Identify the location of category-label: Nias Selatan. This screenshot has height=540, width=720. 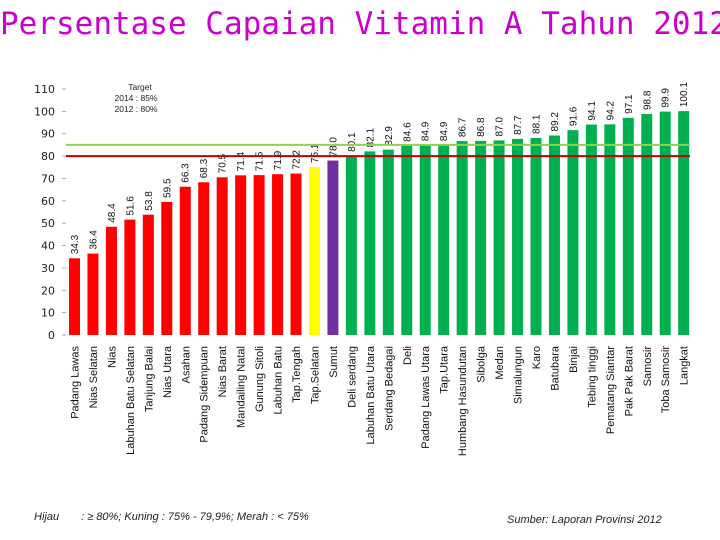
(94, 377).